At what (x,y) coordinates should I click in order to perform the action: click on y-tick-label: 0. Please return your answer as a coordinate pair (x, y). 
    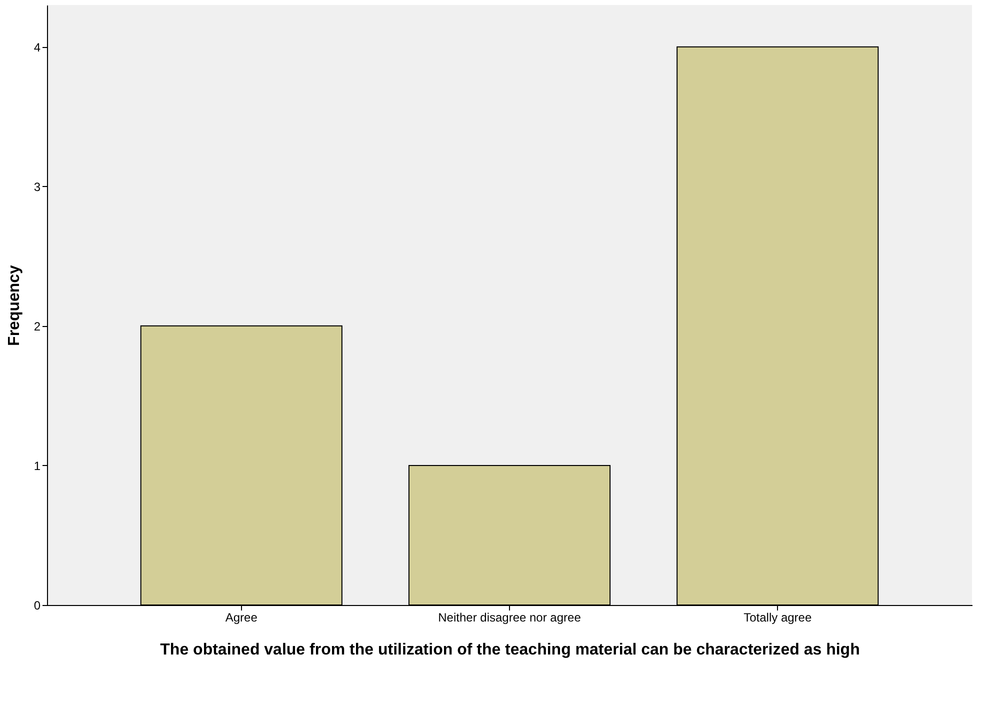
    Looking at the image, I should click on (37, 605).